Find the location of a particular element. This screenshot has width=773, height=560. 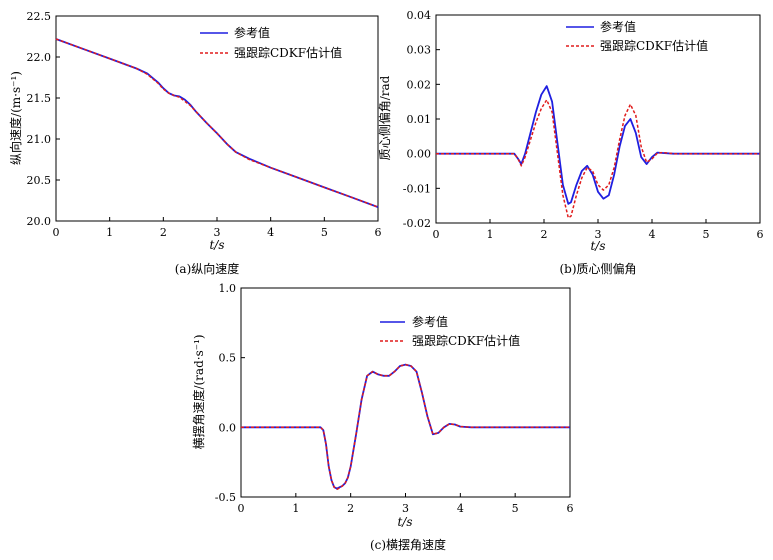

y-tick-label: -0.01 is located at coordinates (417, 188).